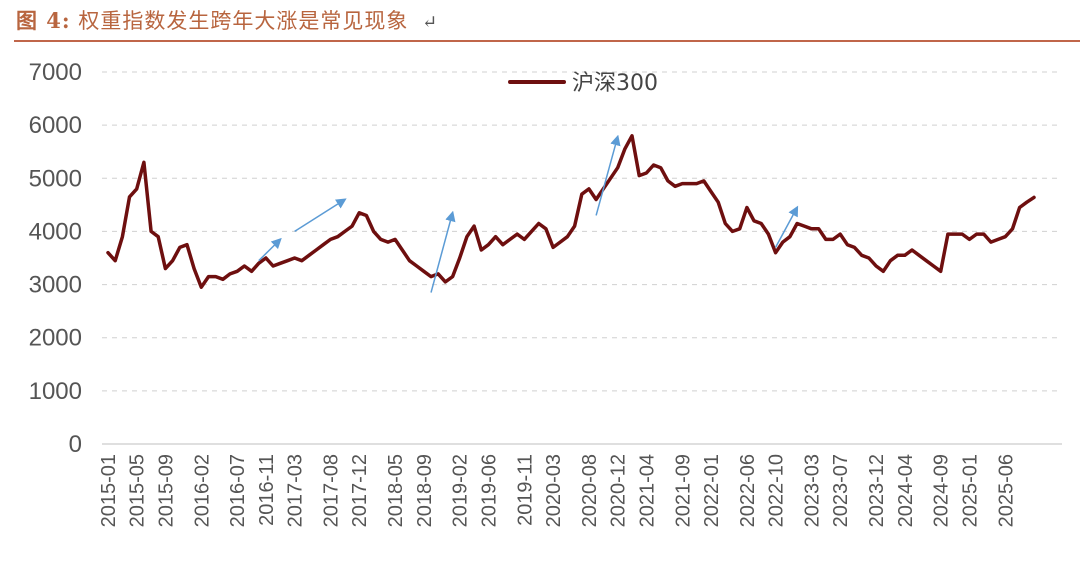 Image resolution: width=1080 pixels, height=577 pixels. I want to click on x-tick-label: 2022-10, so click(777, 490).